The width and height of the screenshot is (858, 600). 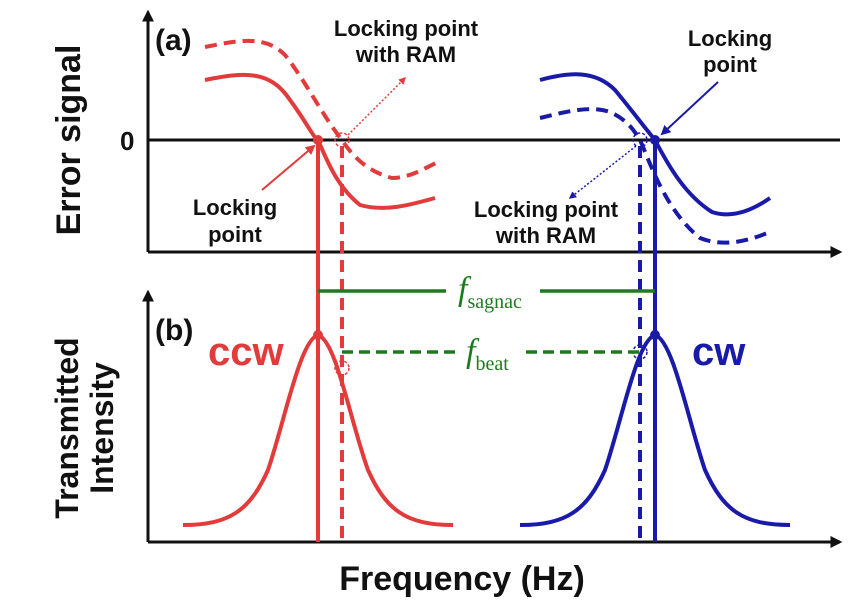 I want to click on f-sagnac-label: fsagnac, so click(x=490, y=292).